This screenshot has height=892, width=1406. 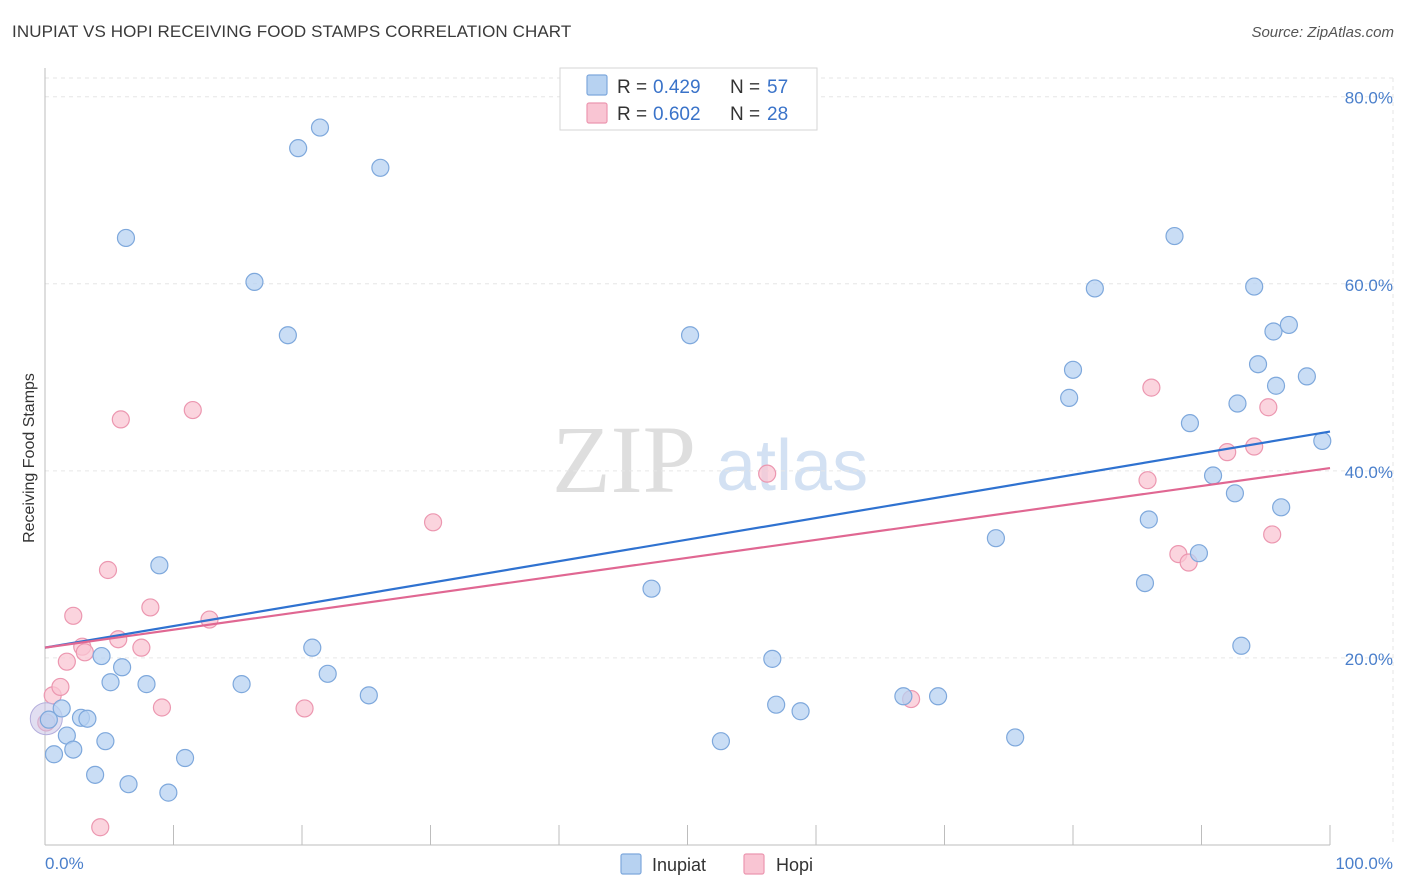 I want to click on hopi-n-label: N =, so click(x=745, y=114).